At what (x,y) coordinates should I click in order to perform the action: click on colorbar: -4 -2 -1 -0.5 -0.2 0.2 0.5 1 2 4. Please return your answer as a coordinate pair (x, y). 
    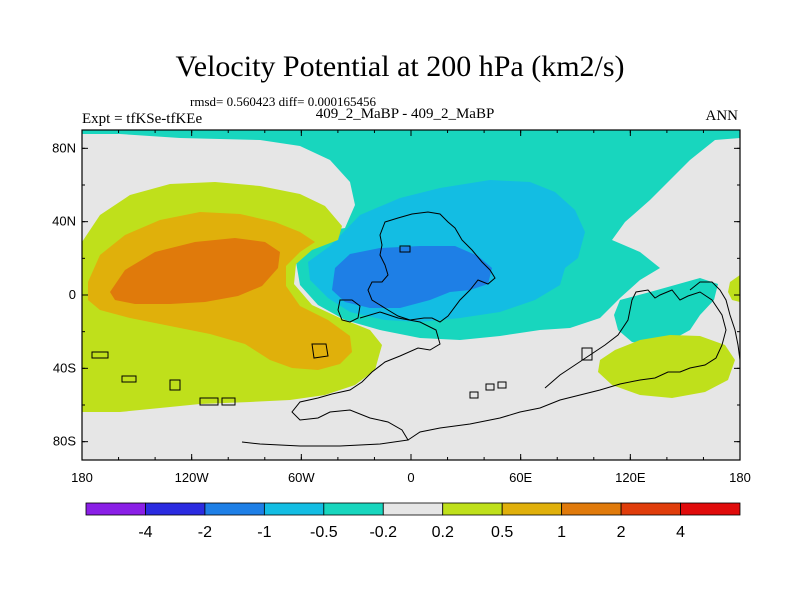
    Looking at the image, I should click on (413, 521).